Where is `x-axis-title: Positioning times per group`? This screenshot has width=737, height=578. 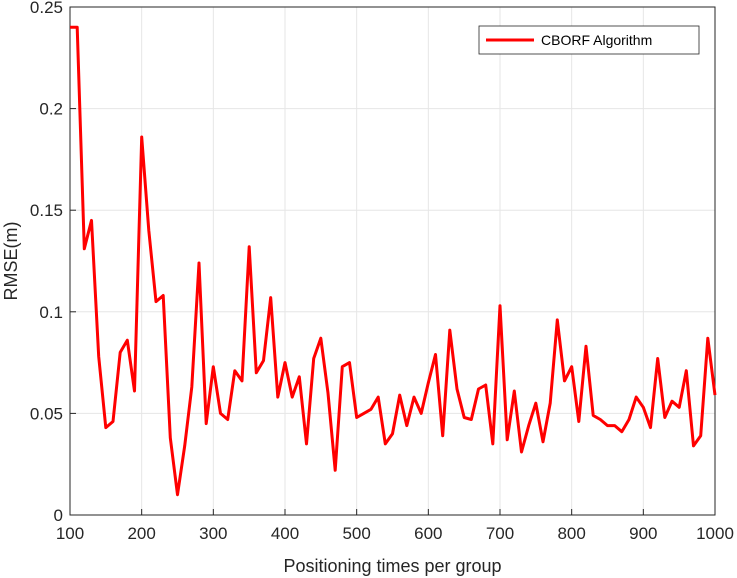
x-axis-title: Positioning times per group is located at coordinates (392, 566).